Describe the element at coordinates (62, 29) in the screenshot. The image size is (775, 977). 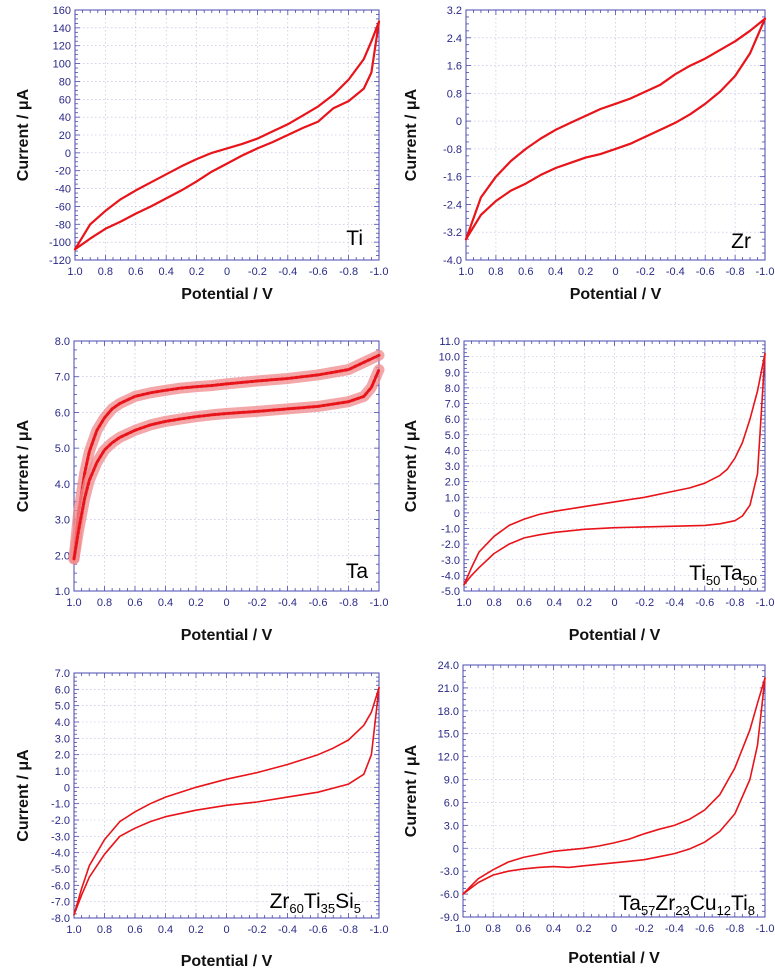
I see `y-tick-label: 140` at that location.